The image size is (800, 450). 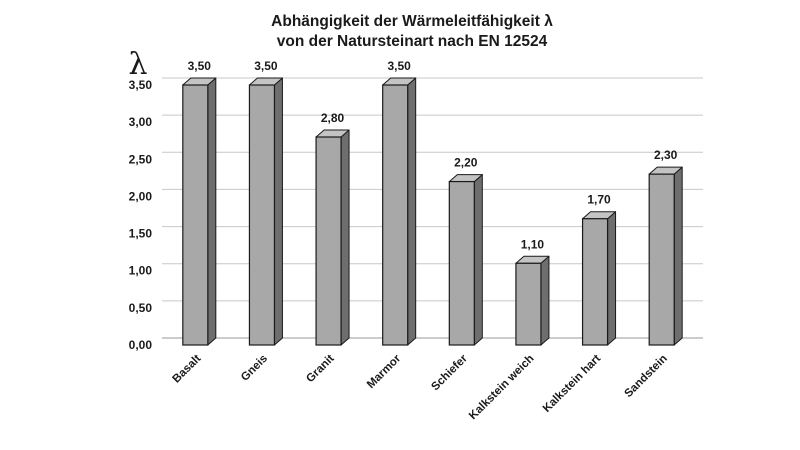 I want to click on y-tick-label: 1,00, so click(x=141, y=271).